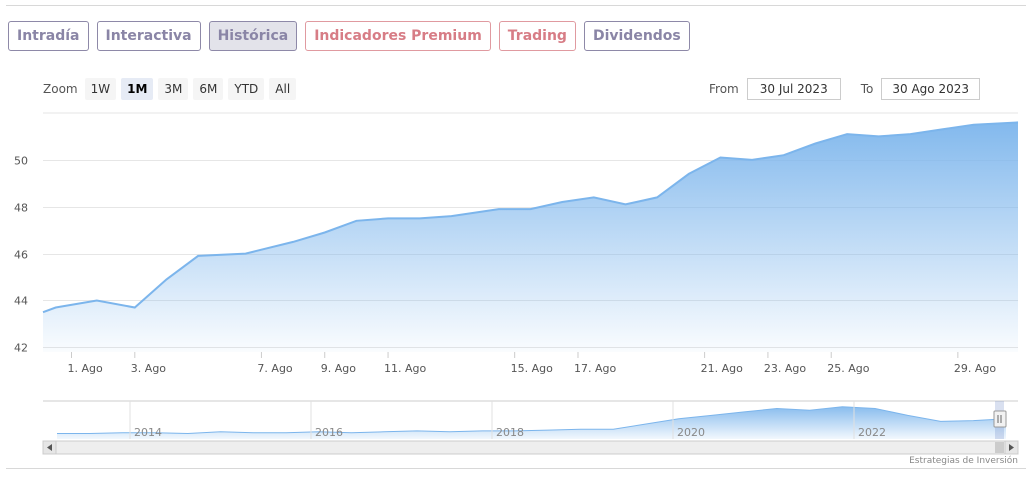 The width and height of the screenshot is (1032, 477). Describe the element at coordinates (844, 89) in the screenshot. I see `date-range-selector: From 30 Jul 2023 To 30 Ago 2023` at that location.